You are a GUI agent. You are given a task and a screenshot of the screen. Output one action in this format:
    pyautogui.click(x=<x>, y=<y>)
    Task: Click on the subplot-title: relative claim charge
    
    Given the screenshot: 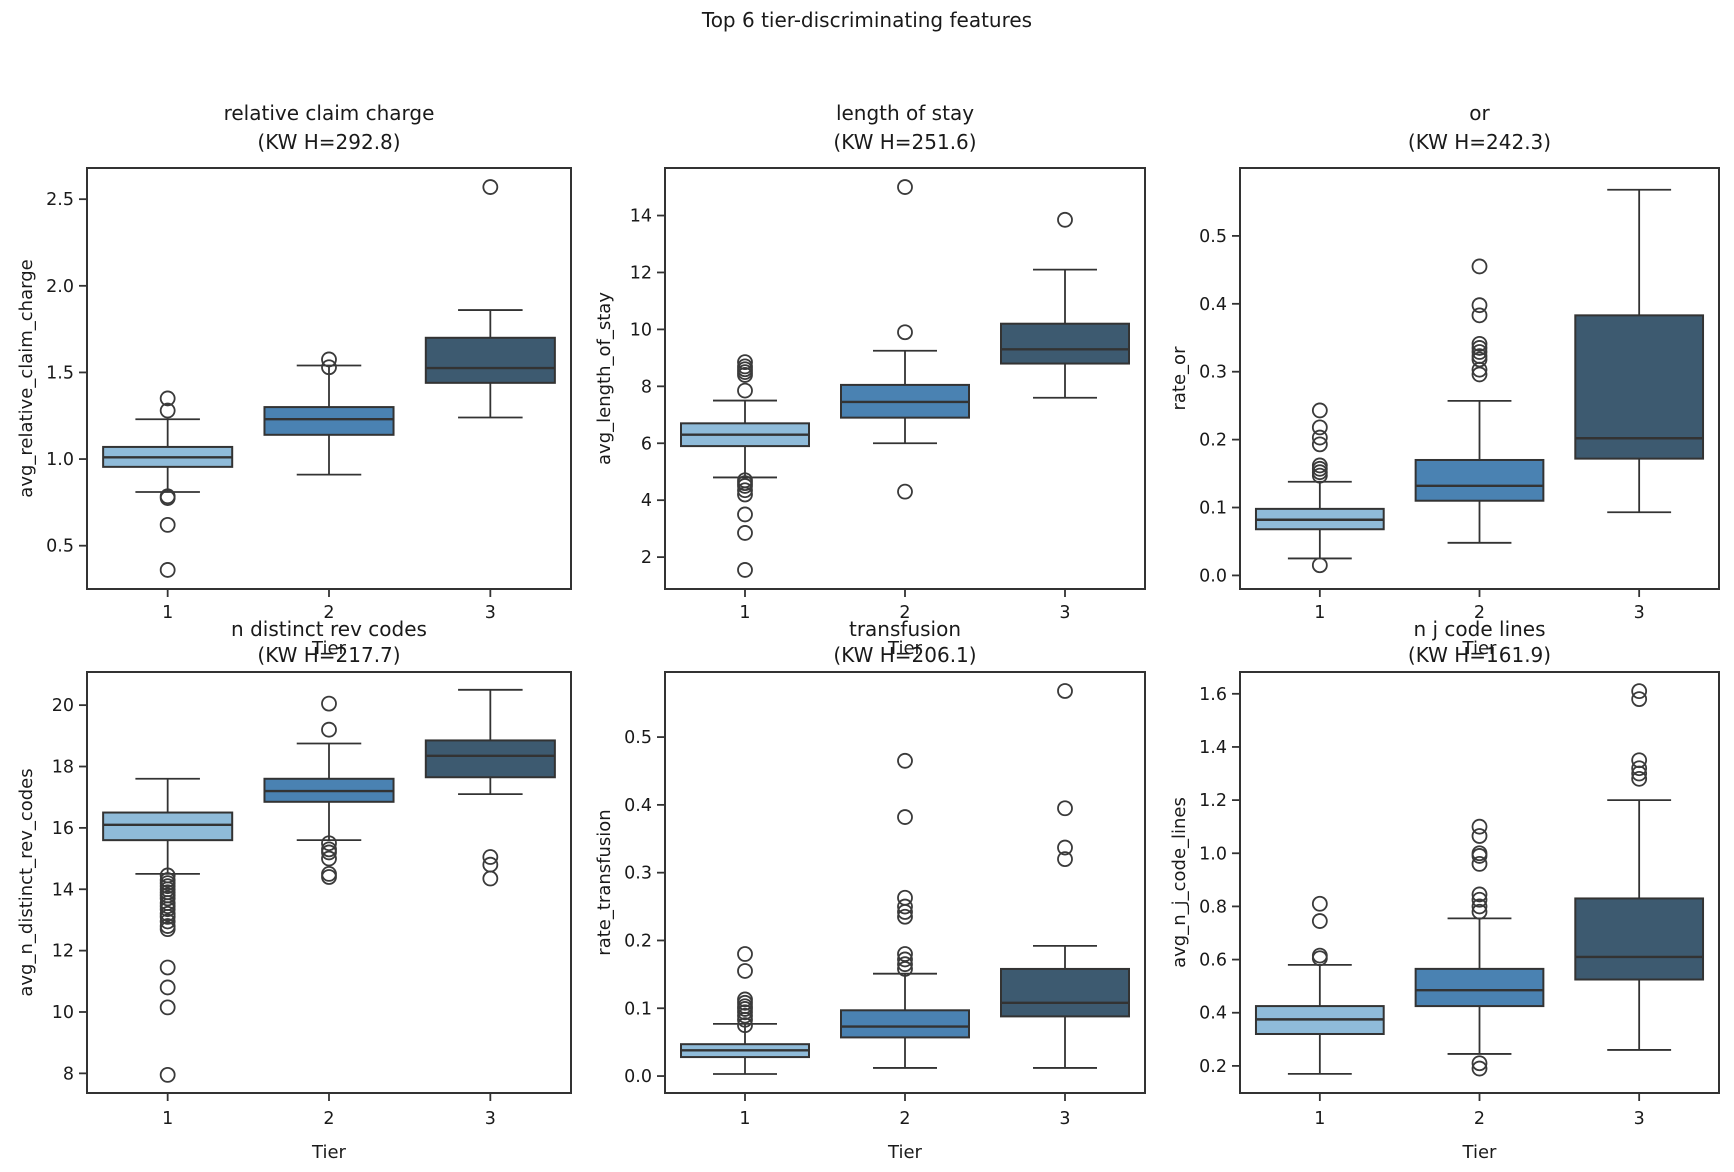 What is the action you would take?
    pyautogui.click(x=329, y=113)
    